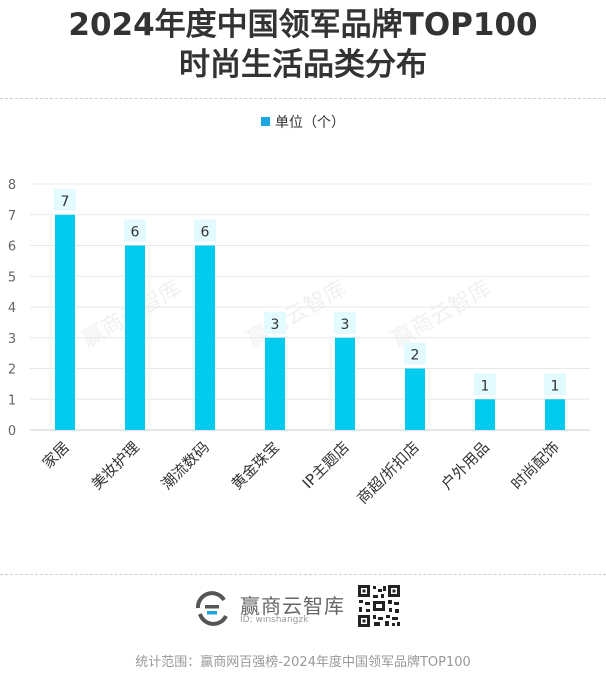 The image size is (606, 675). What do you see at coordinates (12, 185) in the screenshot?
I see `y-tick-label: 8` at bounding box center [12, 185].